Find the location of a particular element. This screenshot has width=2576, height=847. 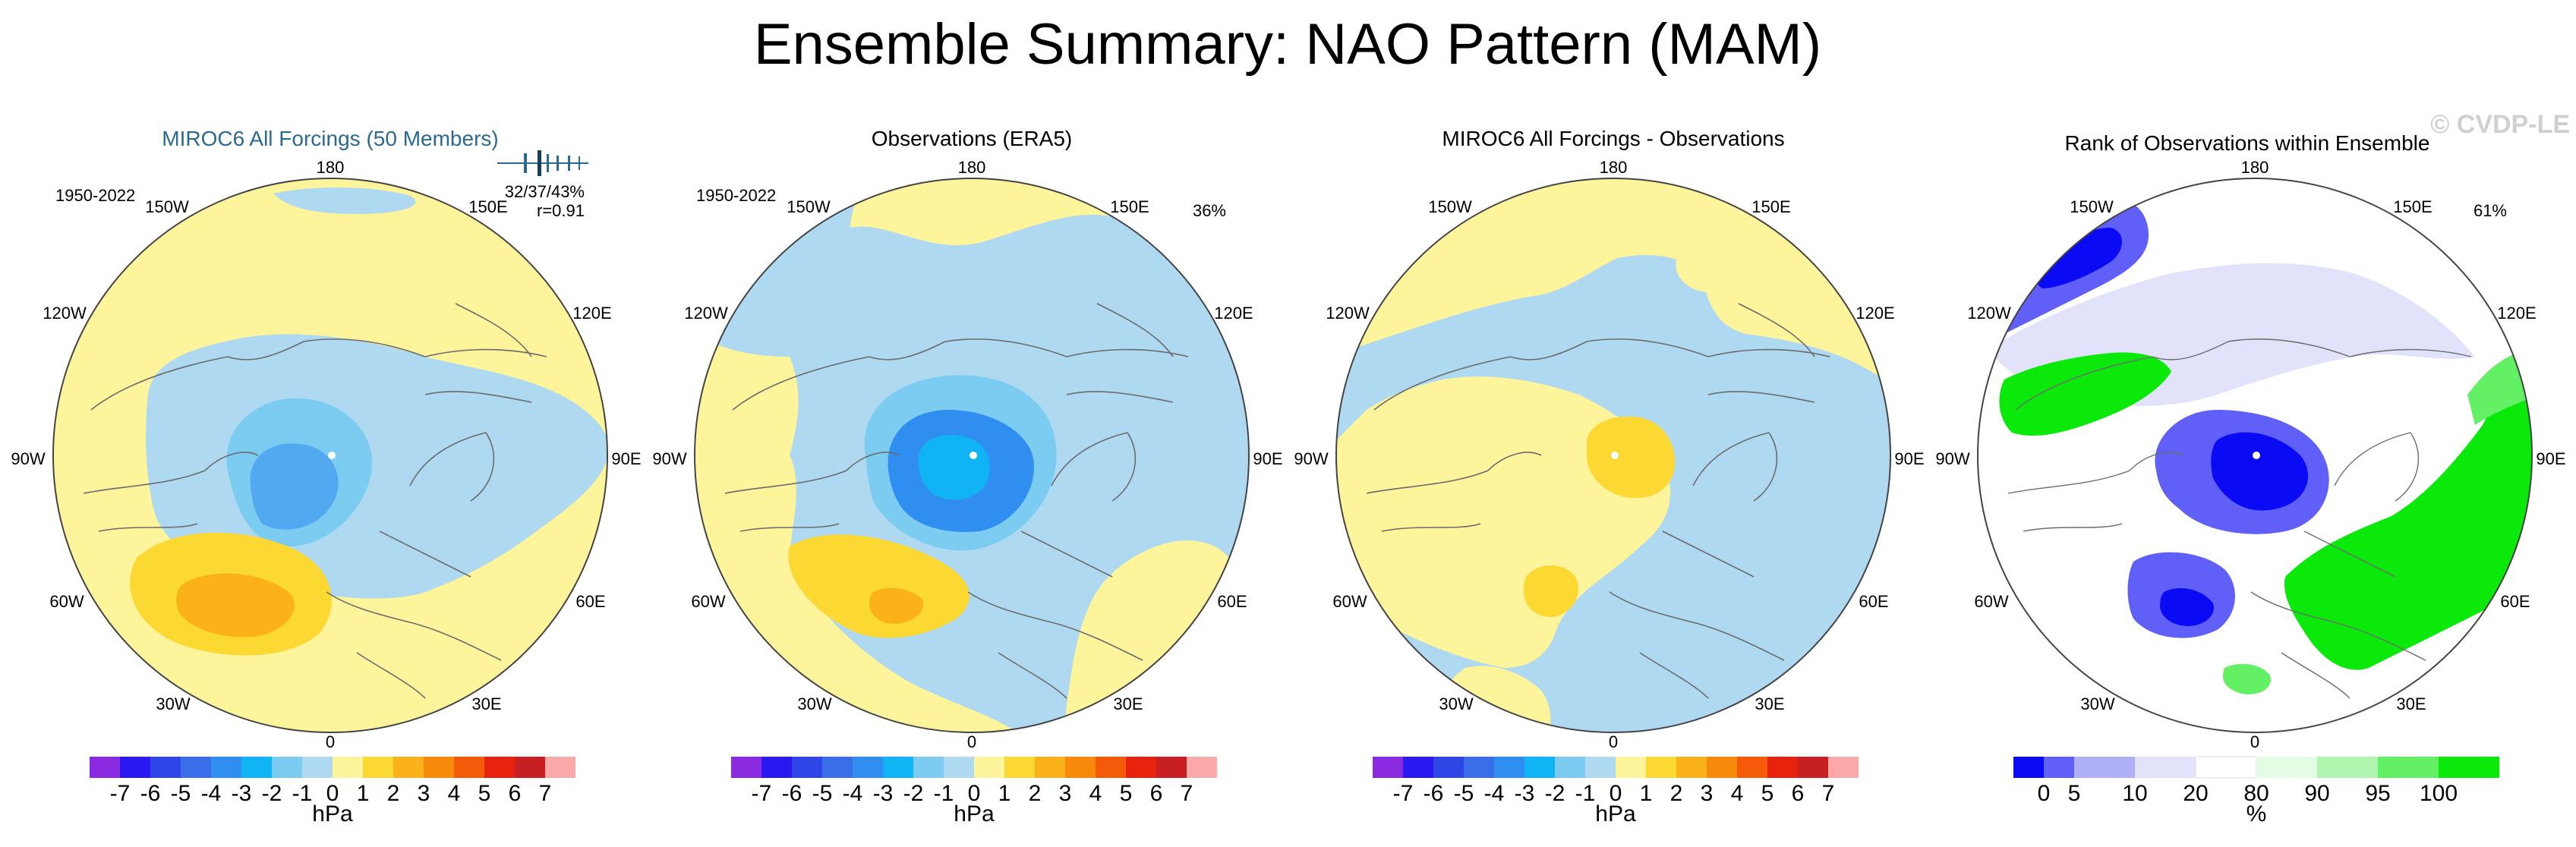

pattern-percent: 61% is located at coordinates (2490, 210).